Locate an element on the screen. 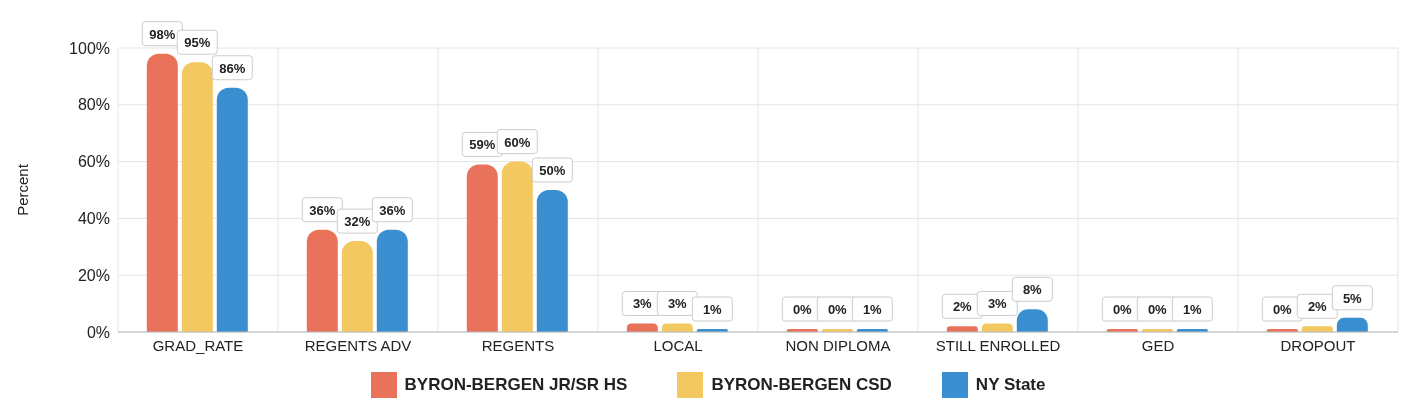 The height and width of the screenshot is (417, 1419). x-tick-label: GRAD_RATE is located at coordinates (198, 345).